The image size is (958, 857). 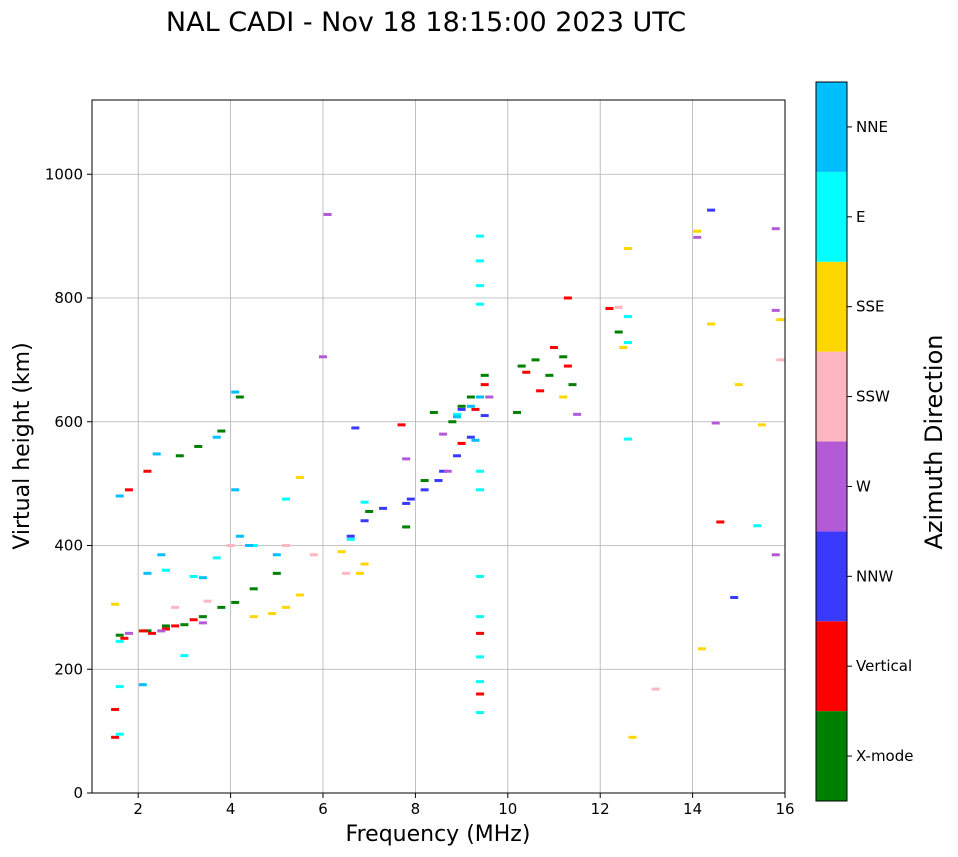 I want to click on y-tick-label: 0, so click(x=78, y=793).